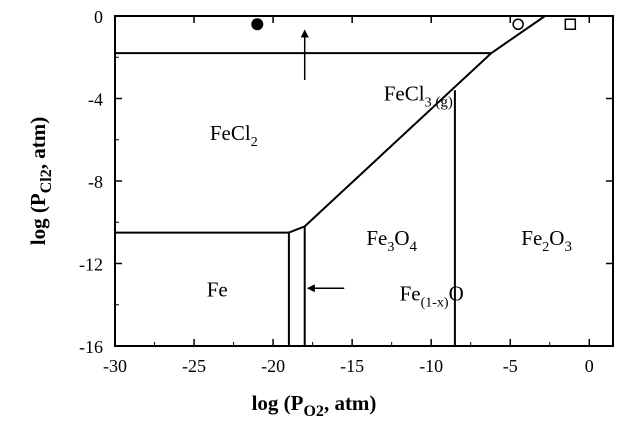  What do you see at coordinates (432, 296) in the screenshot?
I see `annotation-label: Fe(1-x)O` at bounding box center [432, 296].